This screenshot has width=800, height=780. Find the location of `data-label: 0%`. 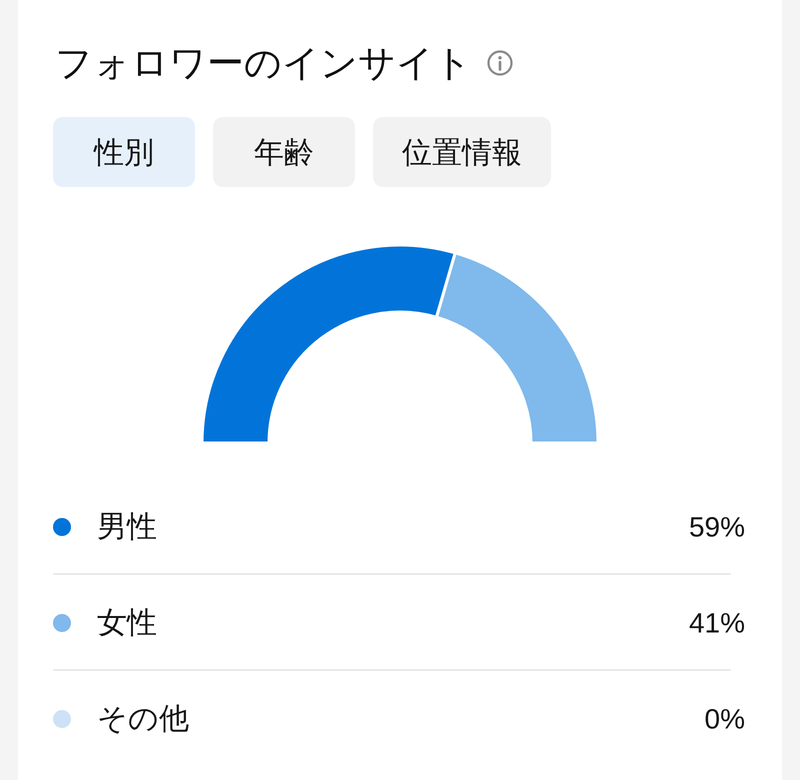

data-label: 0% is located at coordinates (724, 719).